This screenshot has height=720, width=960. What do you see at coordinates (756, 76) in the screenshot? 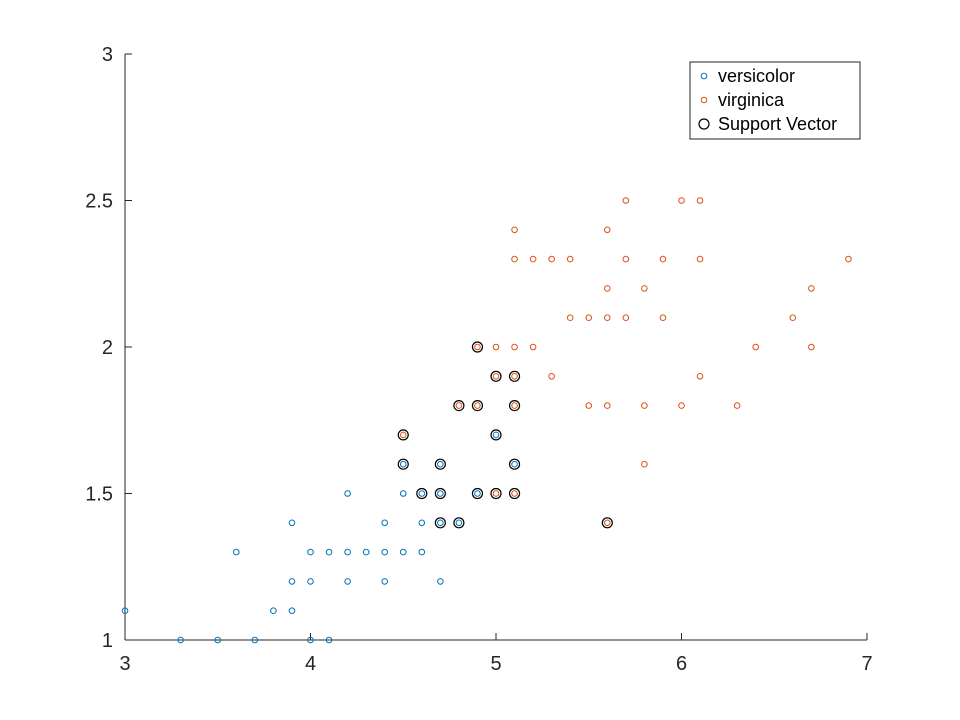
I see `legend-label: versicolor` at bounding box center [756, 76].